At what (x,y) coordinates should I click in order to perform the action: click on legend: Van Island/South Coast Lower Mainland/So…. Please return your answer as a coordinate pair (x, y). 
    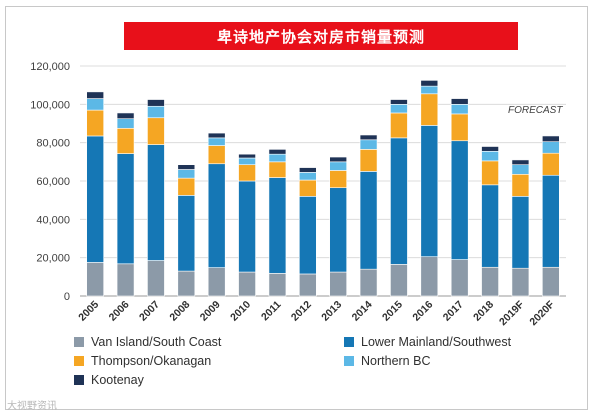
    Looking at the image, I should click on (314, 361).